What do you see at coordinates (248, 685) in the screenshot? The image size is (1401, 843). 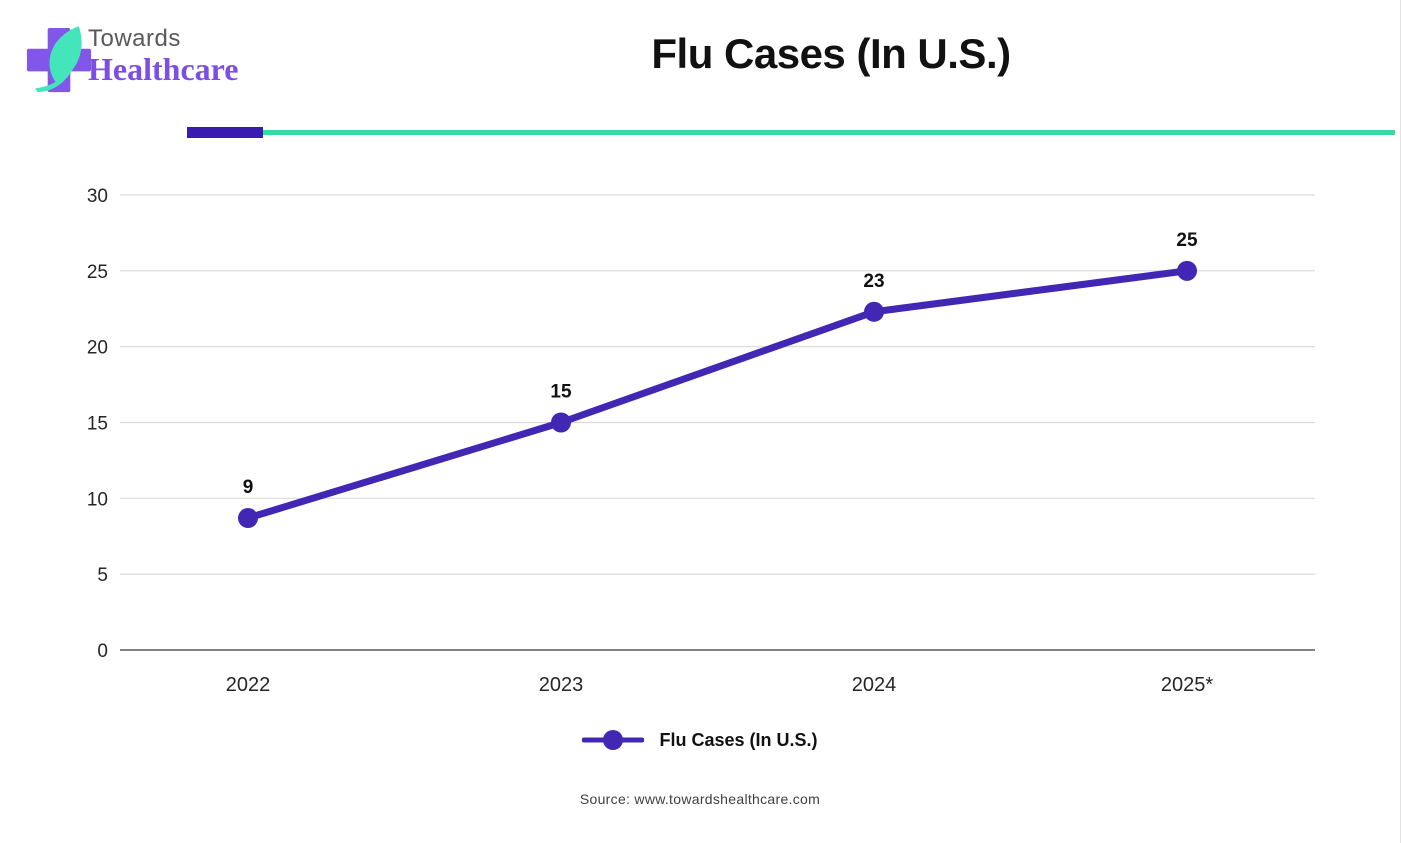 I see `x-tick-label: 2022` at bounding box center [248, 685].